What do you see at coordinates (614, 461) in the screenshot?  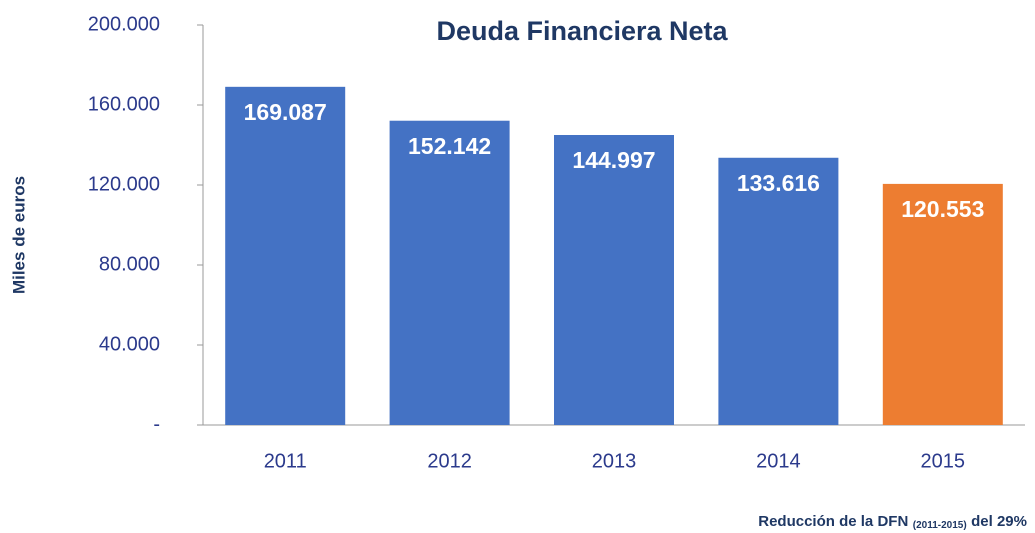 I see `x-tick-label: 2013` at bounding box center [614, 461].